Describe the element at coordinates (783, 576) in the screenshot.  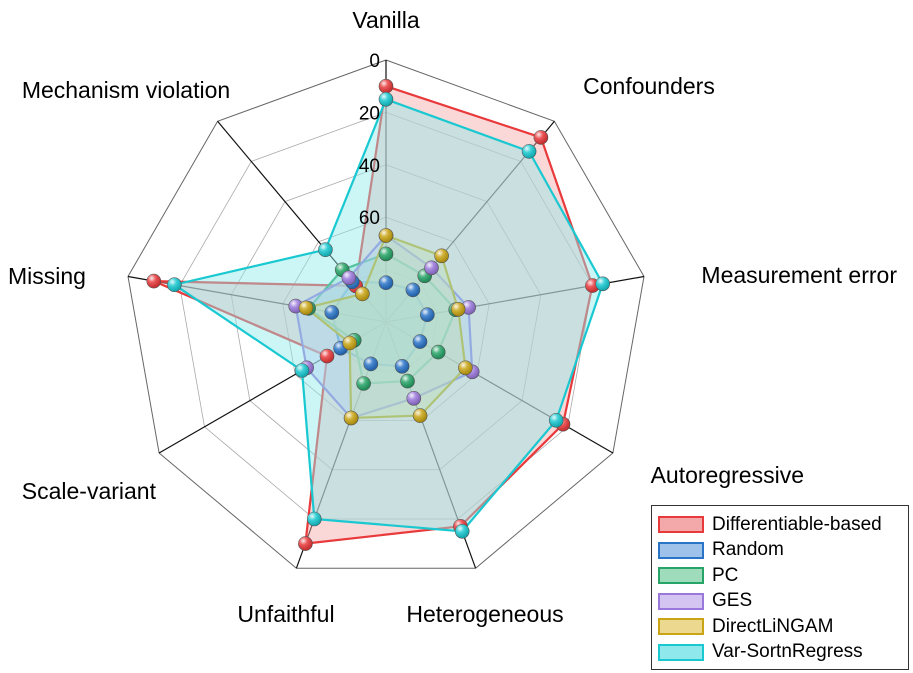
I see `legend-item: PC` at that location.